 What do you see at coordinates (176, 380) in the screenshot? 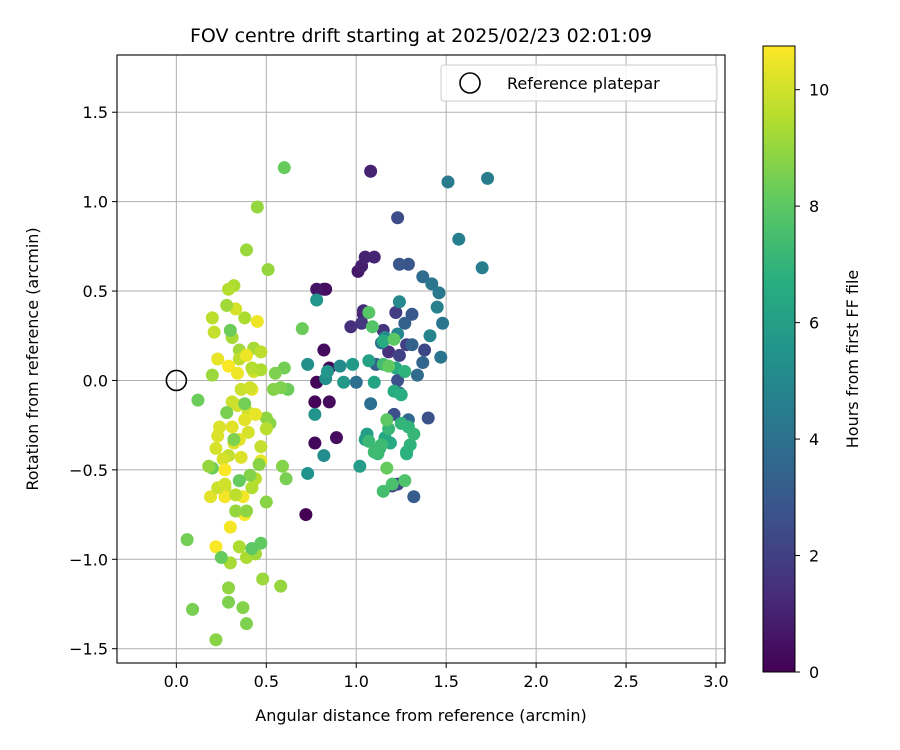
I see `reference-platepar-marker` at bounding box center [176, 380].